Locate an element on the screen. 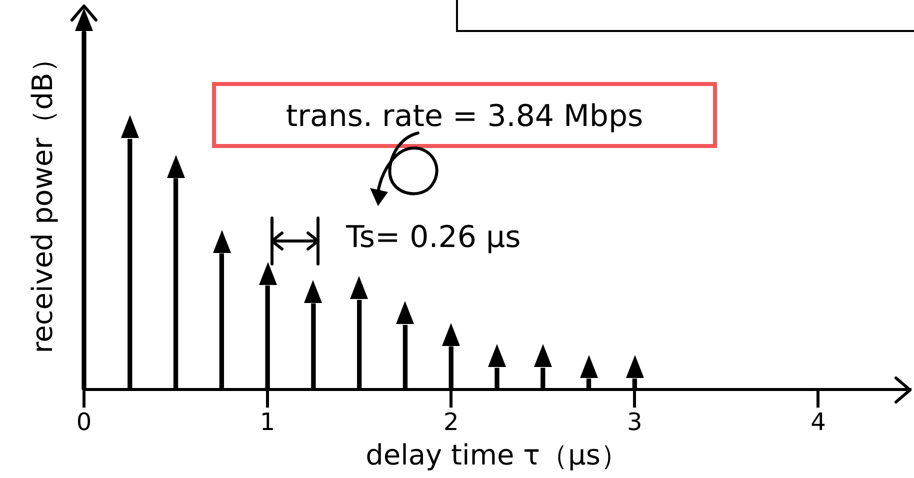 Image resolution: width=914 pixels, height=478 pixels. annotation: Ts= 0.26 μs is located at coordinates (433, 237).